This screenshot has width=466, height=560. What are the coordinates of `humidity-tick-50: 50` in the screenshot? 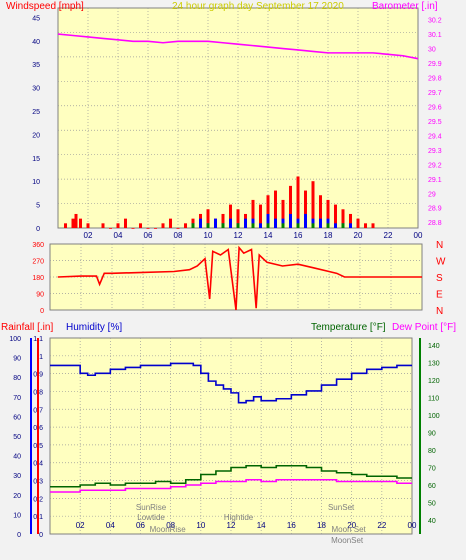 It's located at (17, 437).